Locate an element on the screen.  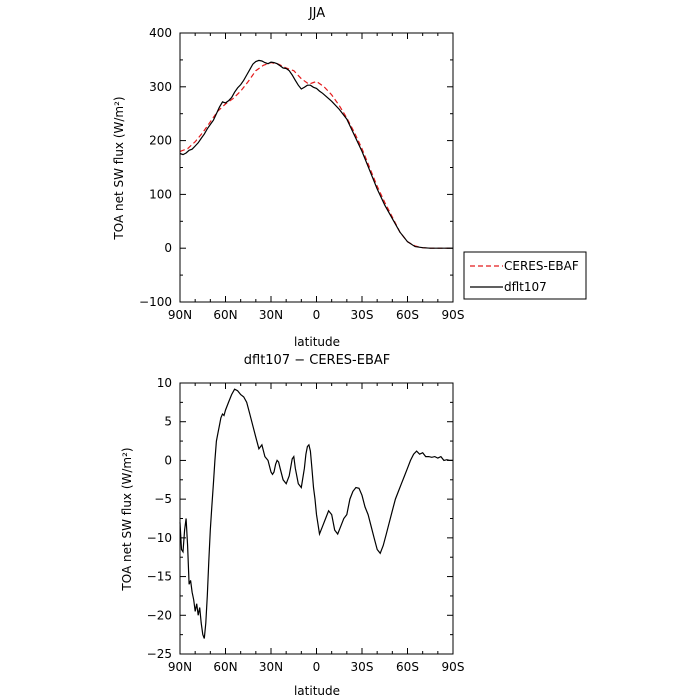
y-tick-label: 100 is located at coordinates (160, 194).